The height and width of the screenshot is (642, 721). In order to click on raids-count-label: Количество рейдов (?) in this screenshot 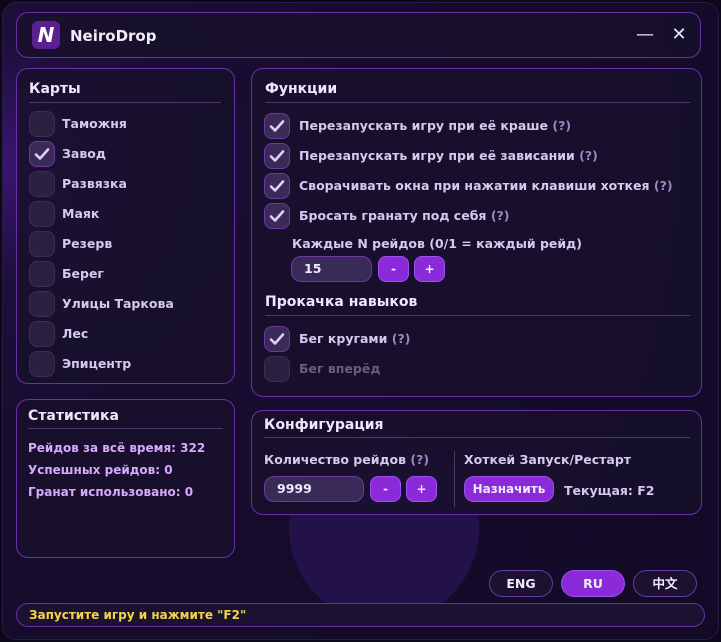, I will do `click(346, 459)`.